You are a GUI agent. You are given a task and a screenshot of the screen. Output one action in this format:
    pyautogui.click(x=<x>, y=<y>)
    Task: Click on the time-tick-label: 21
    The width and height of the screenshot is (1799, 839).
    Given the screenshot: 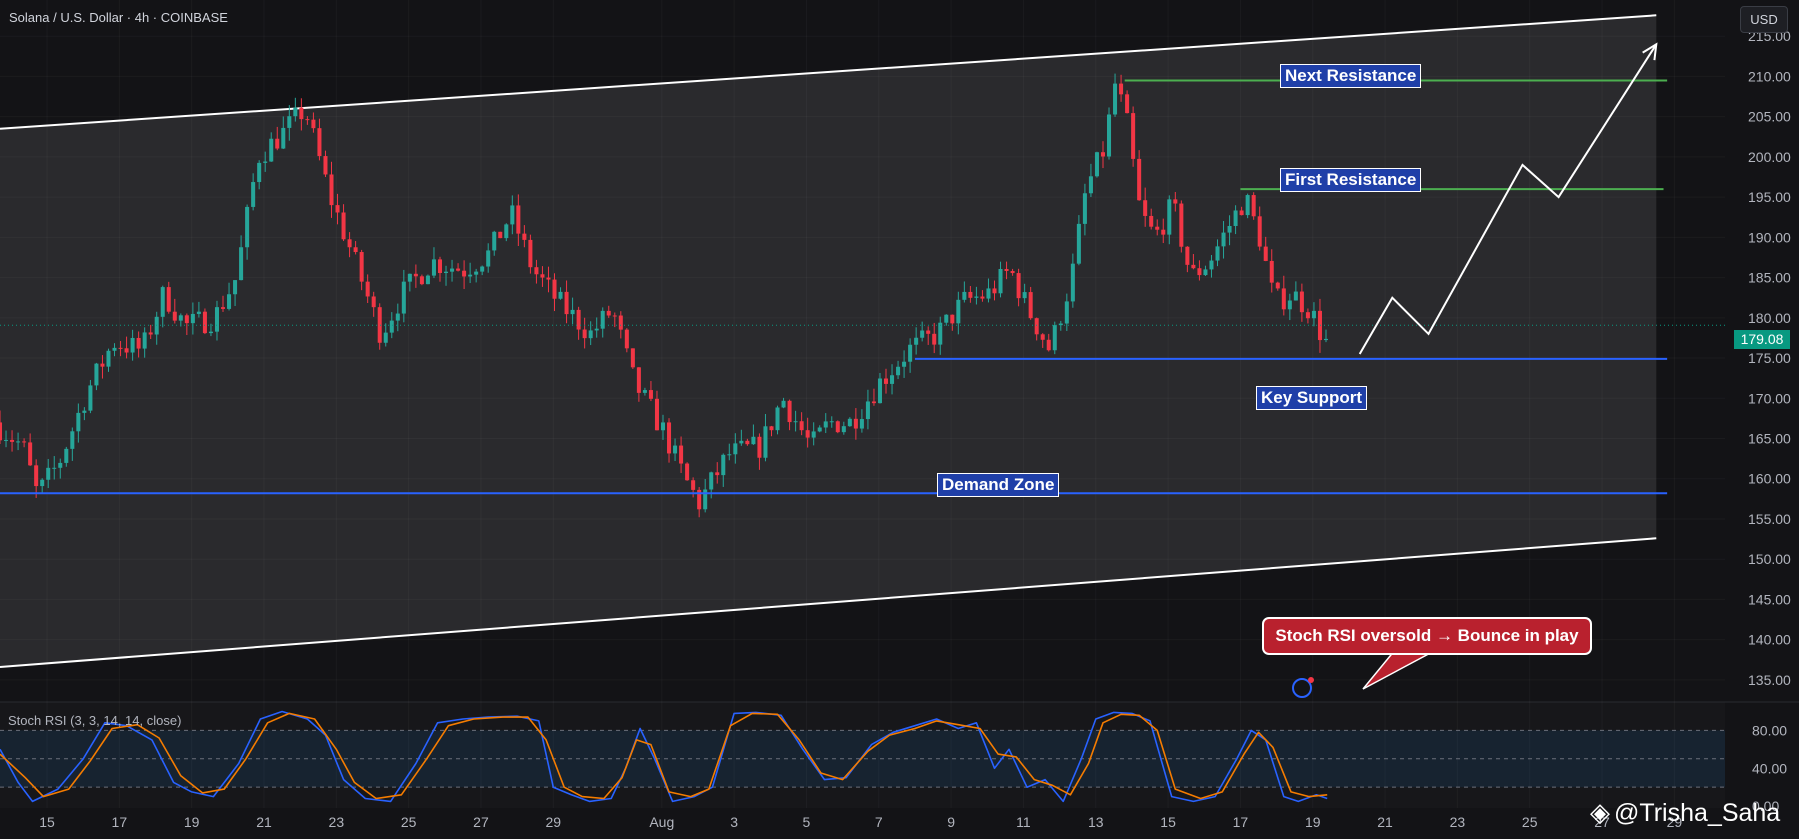 What is the action you would take?
    pyautogui.click(x=1385, y=822)
    